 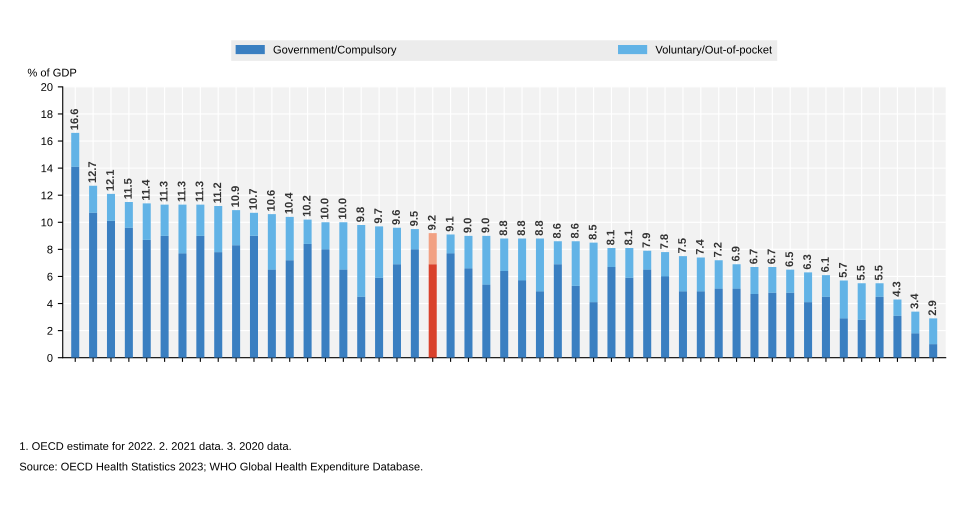 I want to click on y-tick-label: 12, so click(x=46, y=195).